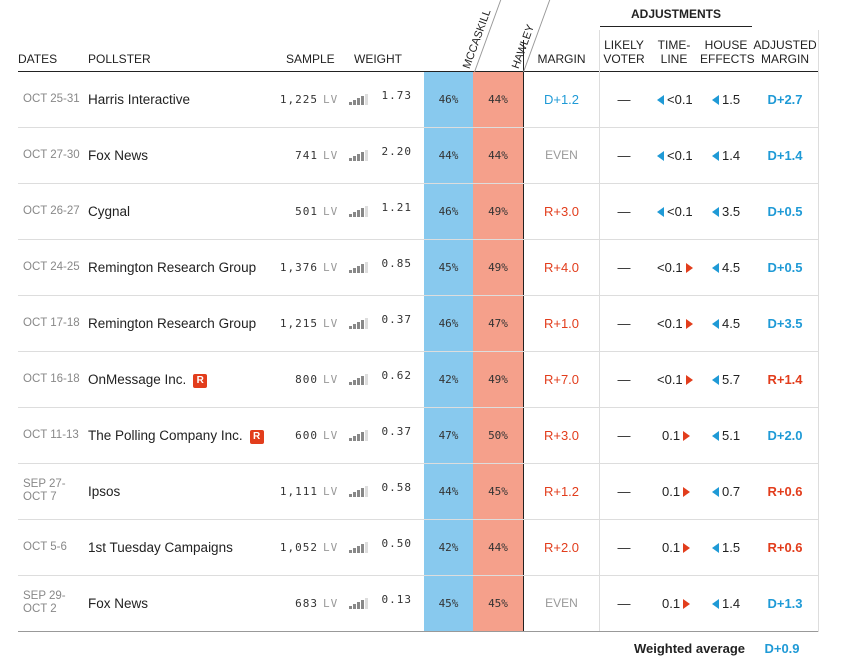  What do you see at coordinates (731, 379) in the screenshot?
I see `house-effects: 5.7` at bounding box center [731, 379].